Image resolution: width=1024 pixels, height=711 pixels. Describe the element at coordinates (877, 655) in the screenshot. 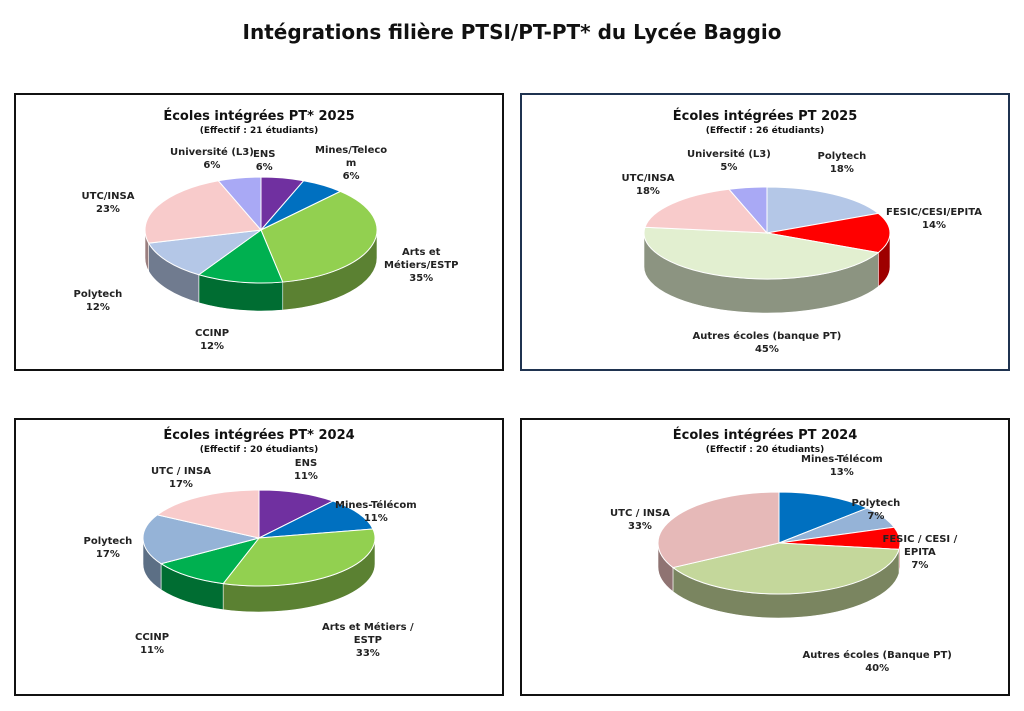

I see `slice-label-name: Autres écoles (Banque PT)` at that location.